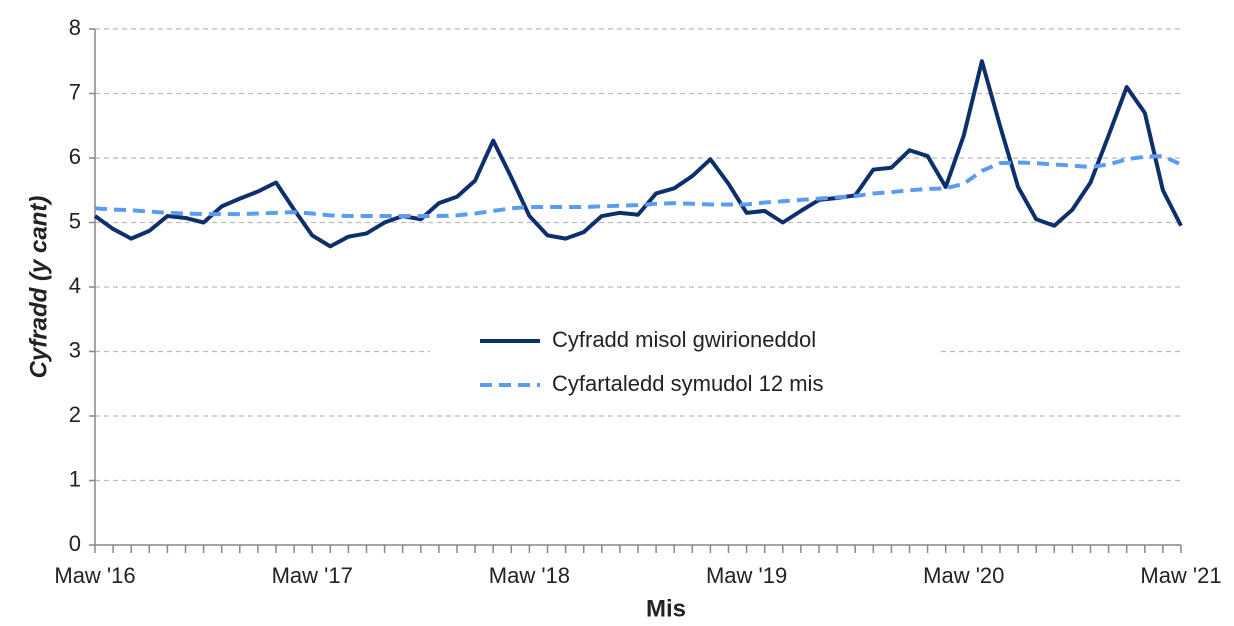  What do you see at coordinates (687, 383) in the screenshot?
I see `legend-label: Cyfartaledd symudol 12 mis` at bounding box center [687, 383].